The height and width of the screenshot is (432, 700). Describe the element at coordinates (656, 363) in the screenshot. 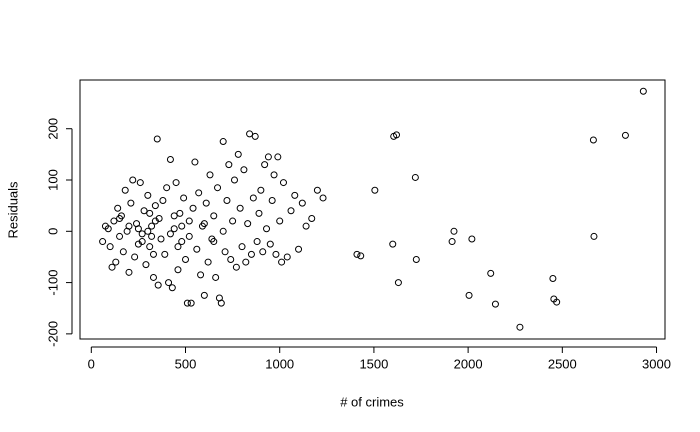

I see `x-tick-label: 3000` at that location.